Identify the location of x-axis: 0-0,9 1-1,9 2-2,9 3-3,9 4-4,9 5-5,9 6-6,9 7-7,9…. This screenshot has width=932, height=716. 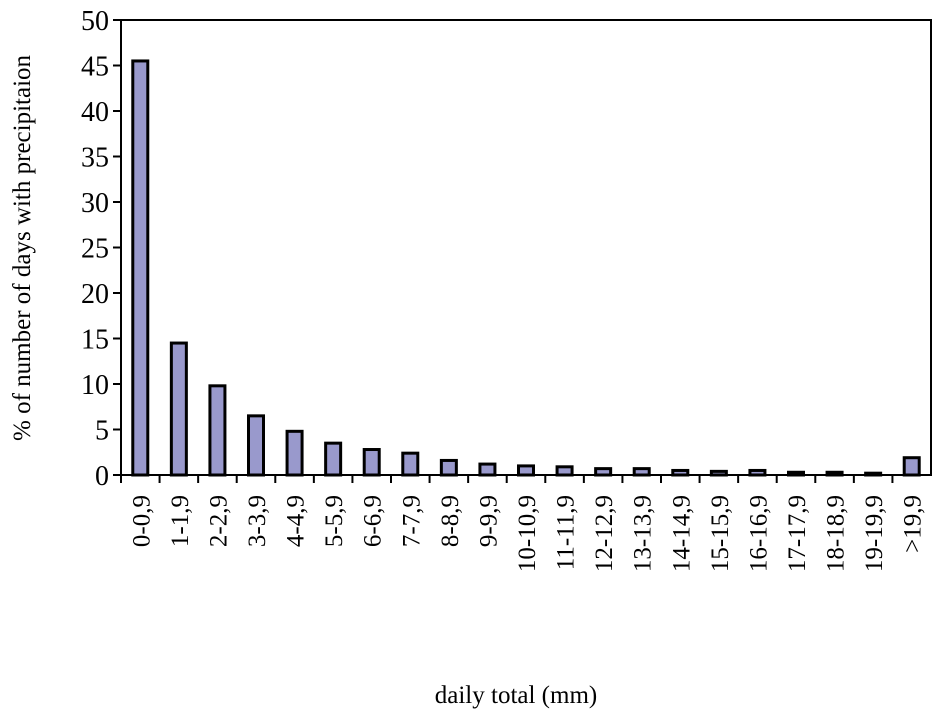
(523, 523).